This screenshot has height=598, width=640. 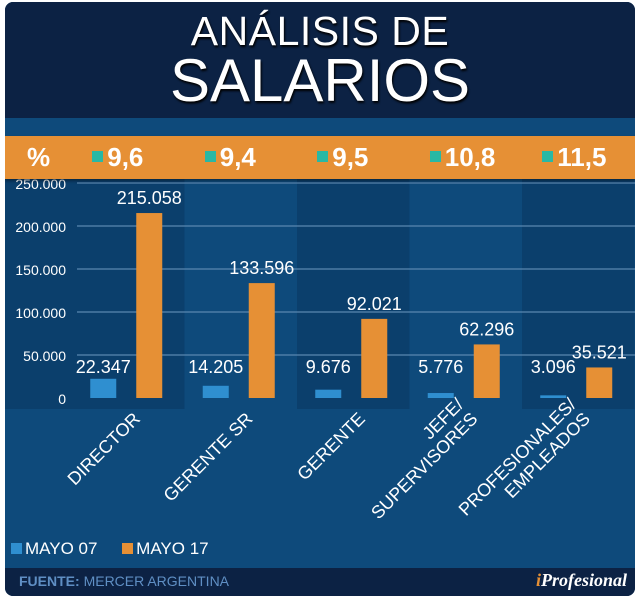 I want to click on legend-mayo17: MAYO 17, so click(x=165, y=549).